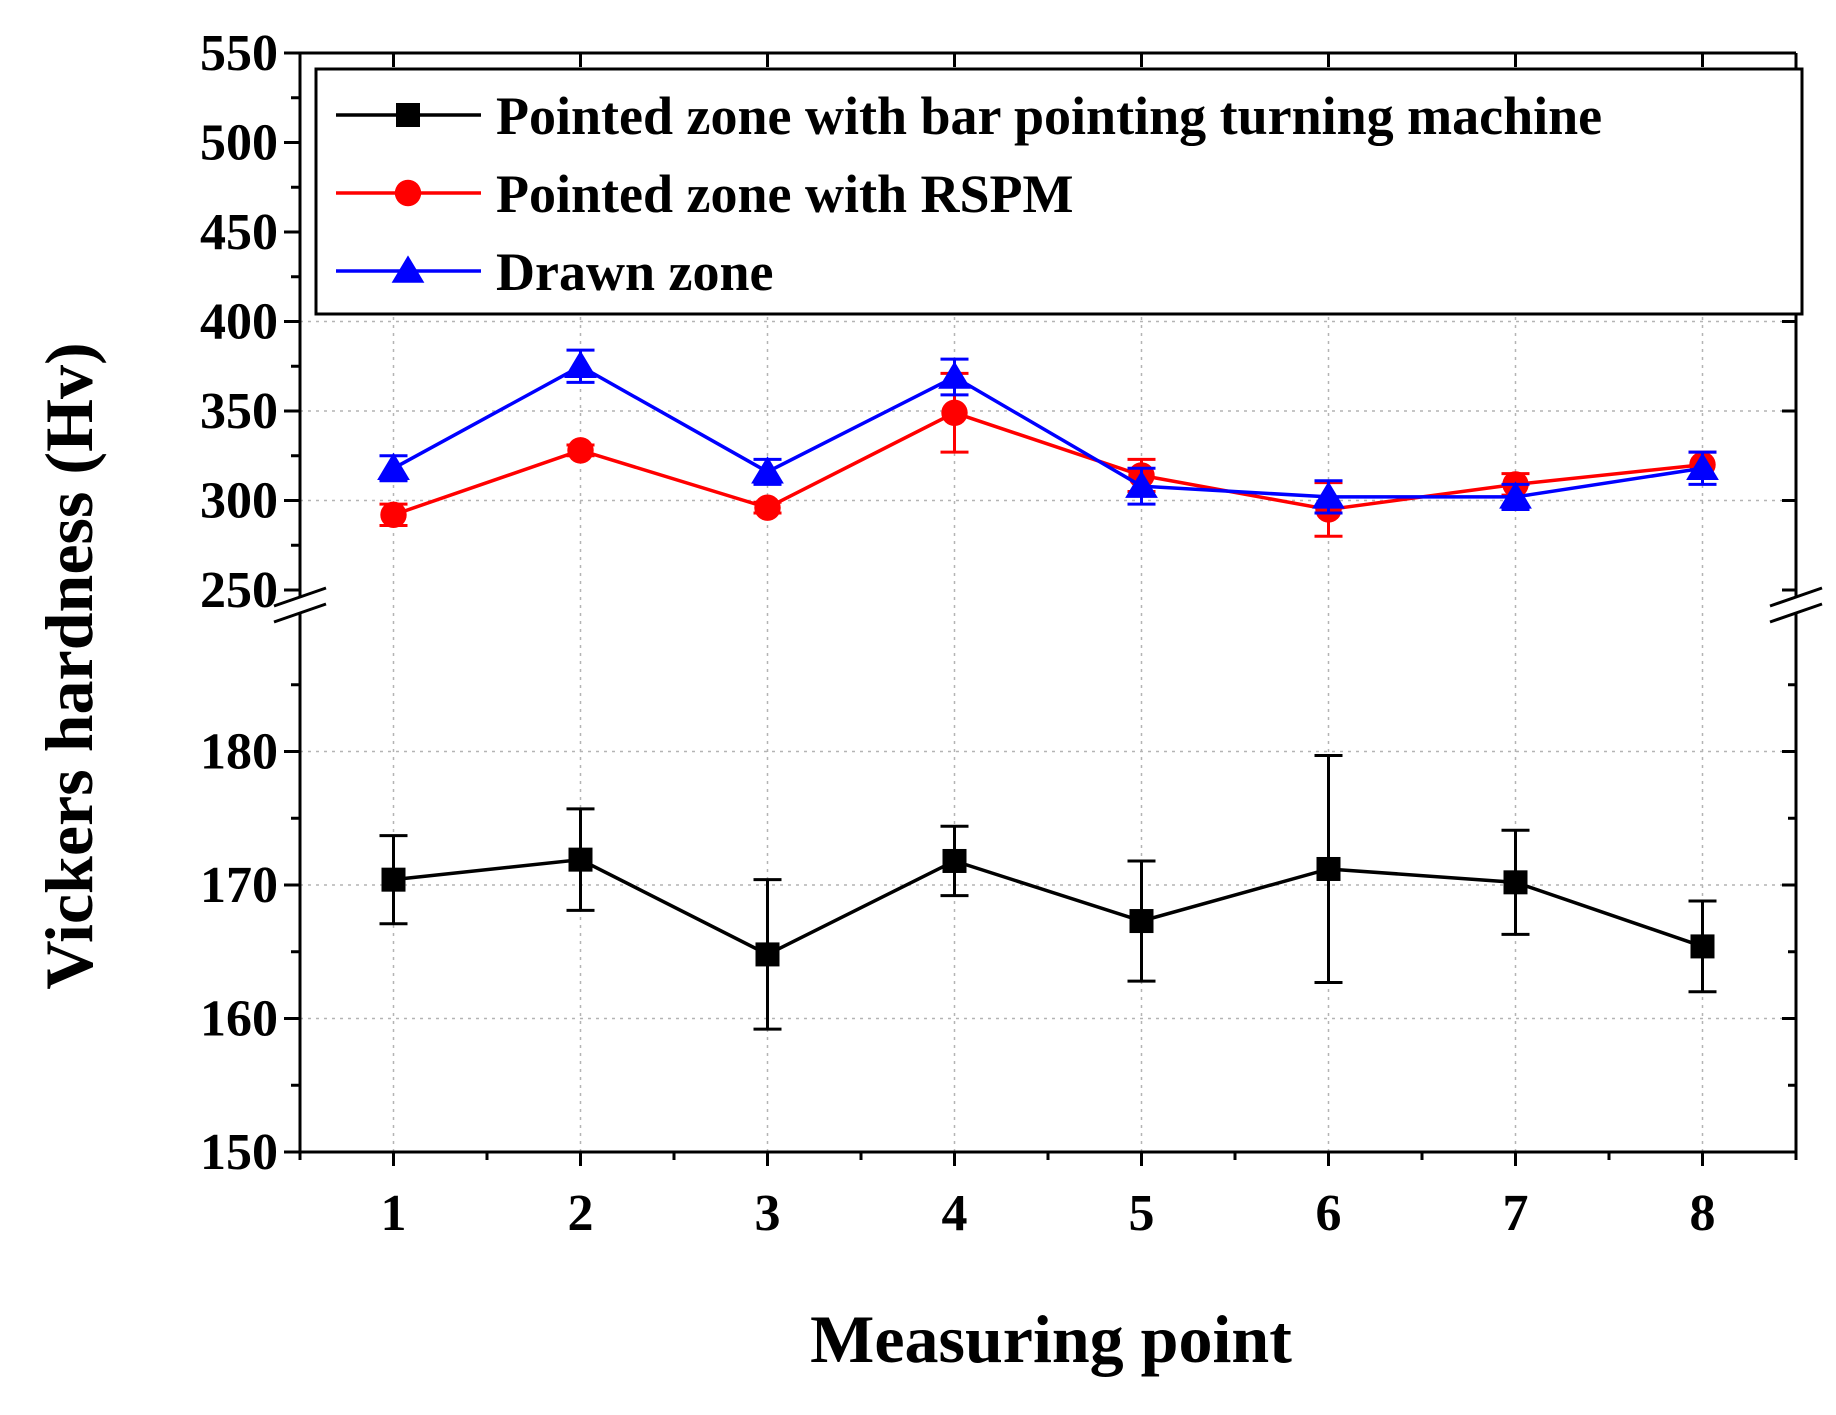 The image size is (1836, 1415). Describe the element at coordinates (1516, 1213) in the screenshot. I see `x-tick-label: 7` at that location.